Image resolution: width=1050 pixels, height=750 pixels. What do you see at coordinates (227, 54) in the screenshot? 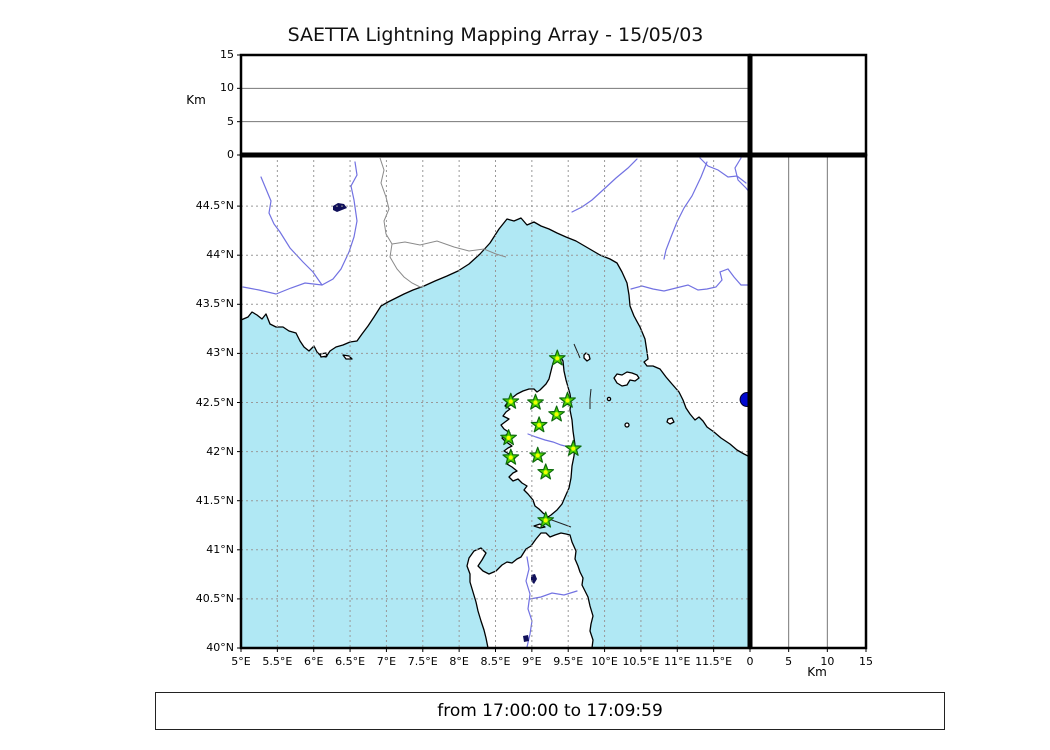
I see `alt-left-tick-label: 15` at bounding box center [227, 54].